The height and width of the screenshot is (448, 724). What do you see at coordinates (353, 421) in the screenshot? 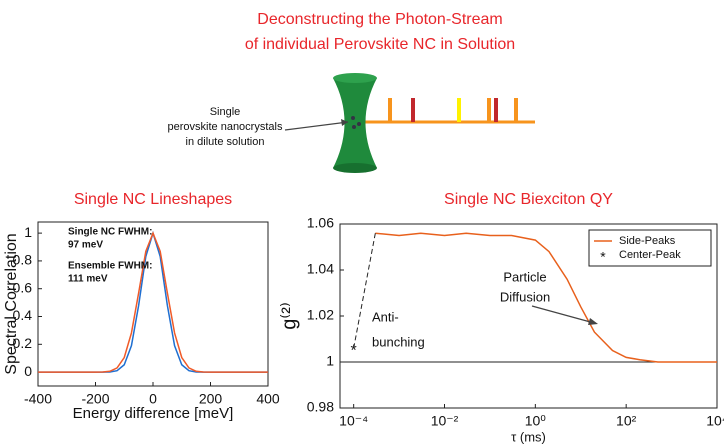
I see `x-tick-label: 10⁻⁴` at bounding box center [353, 421].